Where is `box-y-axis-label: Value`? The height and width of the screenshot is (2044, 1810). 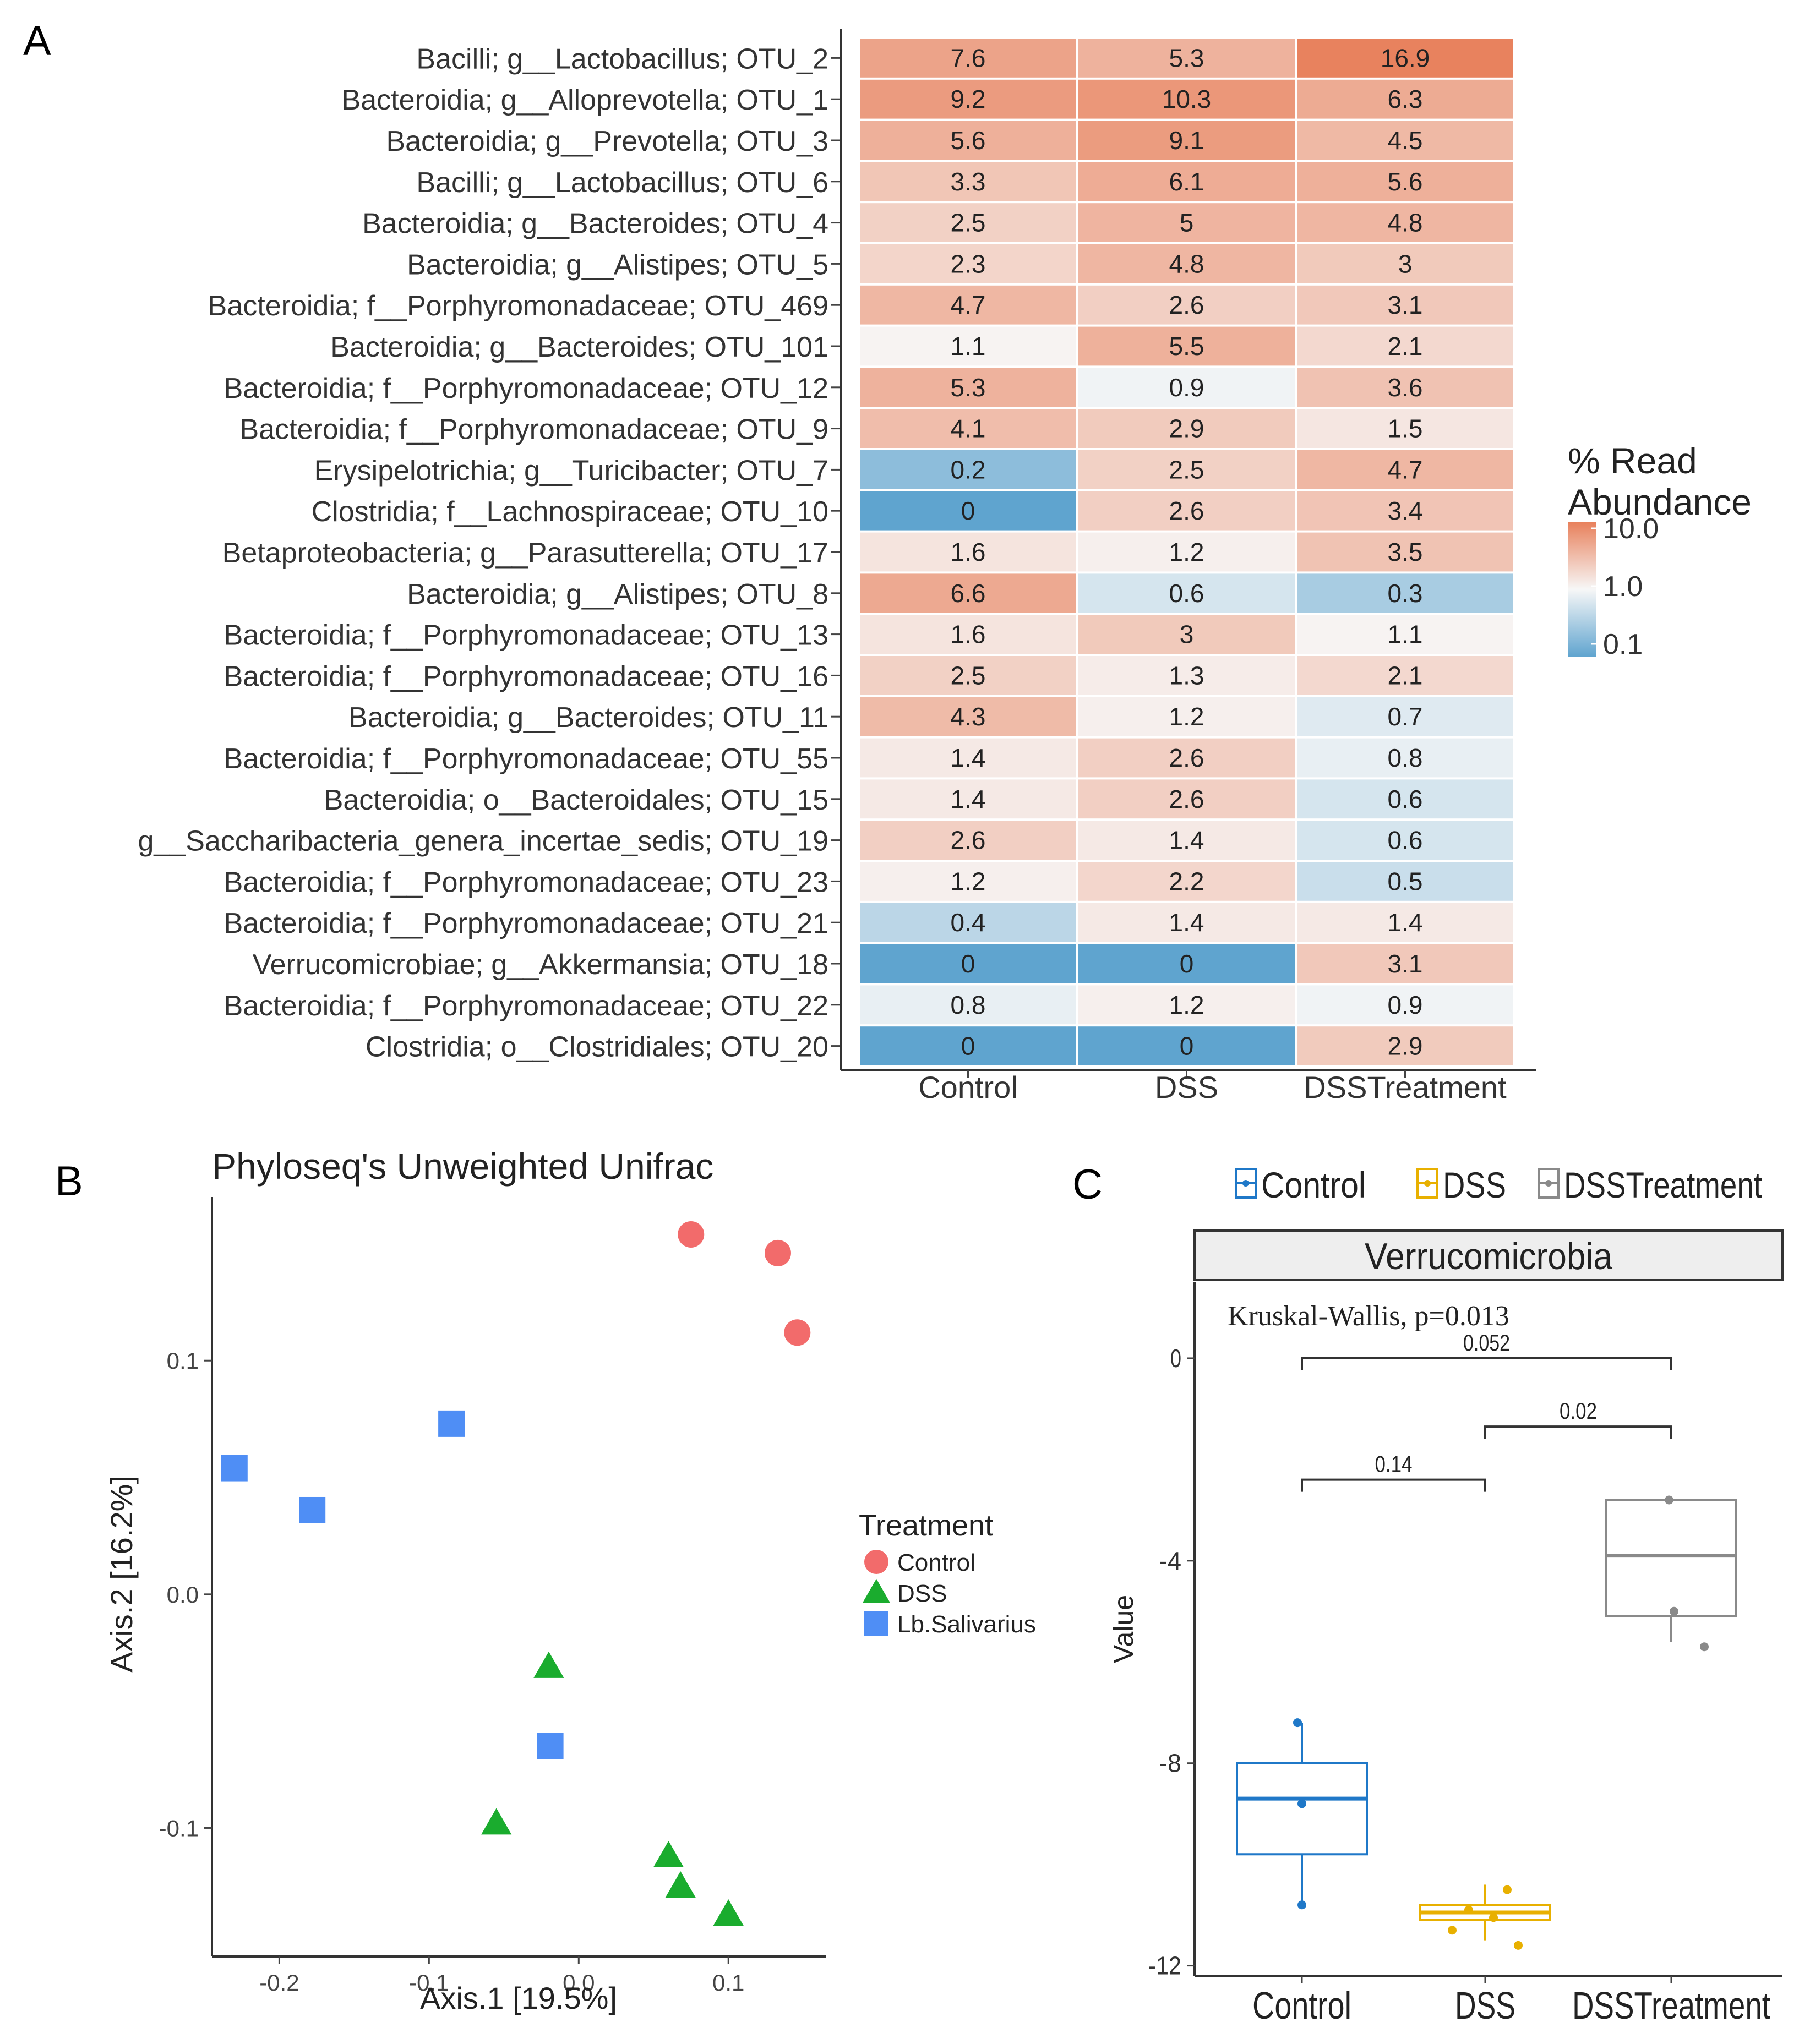 box-y-axis-label: Value is located at coordinates (1123, 1629).